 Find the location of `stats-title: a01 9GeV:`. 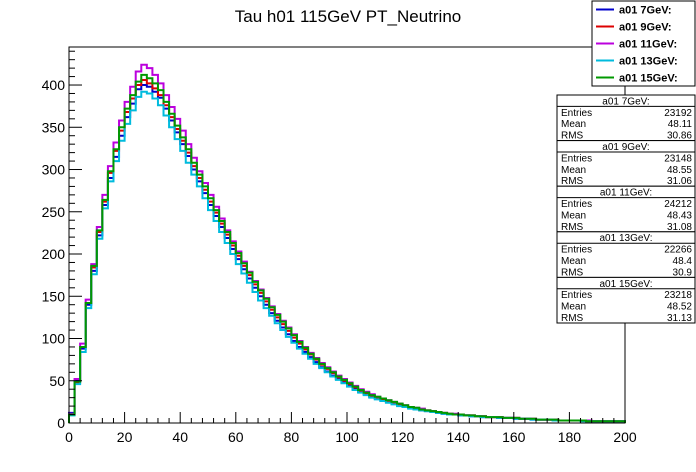

stats-title: a01 9GeV: is located at coordinates (625, 147).